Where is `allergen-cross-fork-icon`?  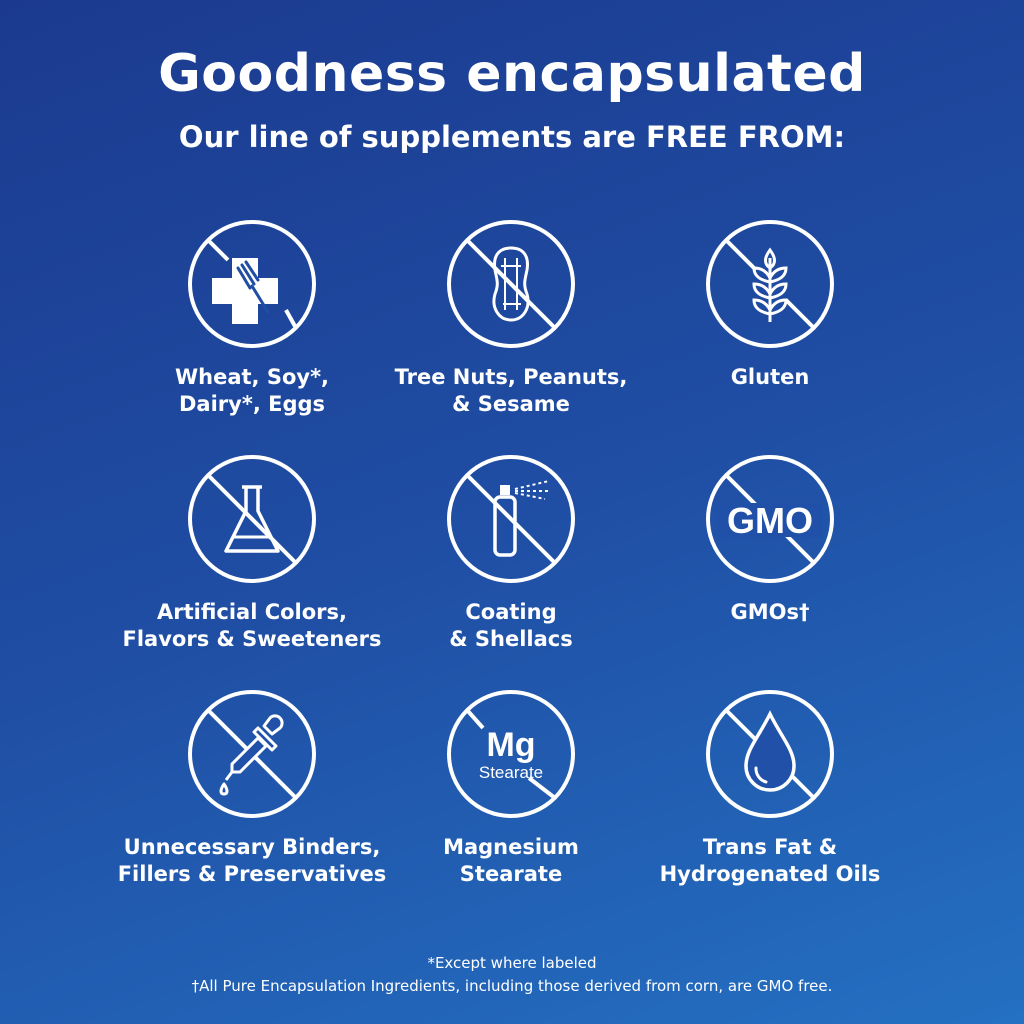 allergen-cross-fork-icon is located at coordinates (252, 284).